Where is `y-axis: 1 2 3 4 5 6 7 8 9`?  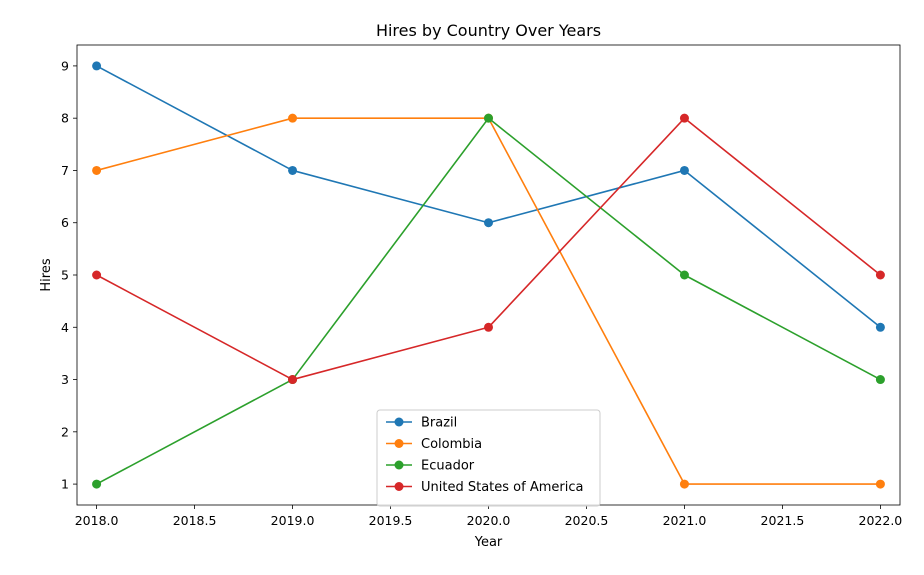
y-axis: 1 2 3 4 5 6 7 8 9 is located at coordinates (69, 275).